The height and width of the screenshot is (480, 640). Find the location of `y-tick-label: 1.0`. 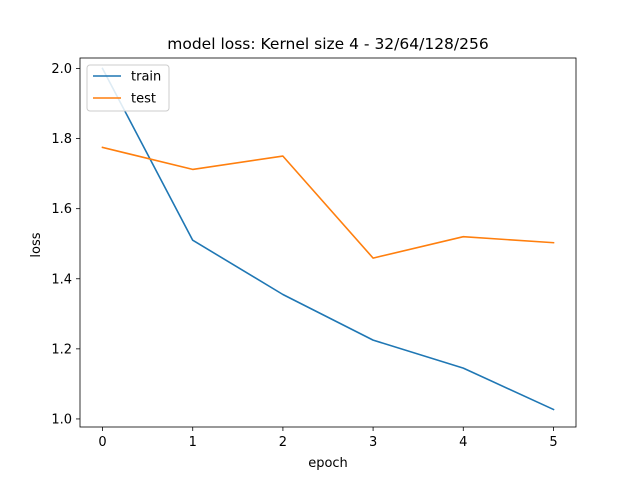

y-tick-label: 1.0 is located at coordinates (61, 419).